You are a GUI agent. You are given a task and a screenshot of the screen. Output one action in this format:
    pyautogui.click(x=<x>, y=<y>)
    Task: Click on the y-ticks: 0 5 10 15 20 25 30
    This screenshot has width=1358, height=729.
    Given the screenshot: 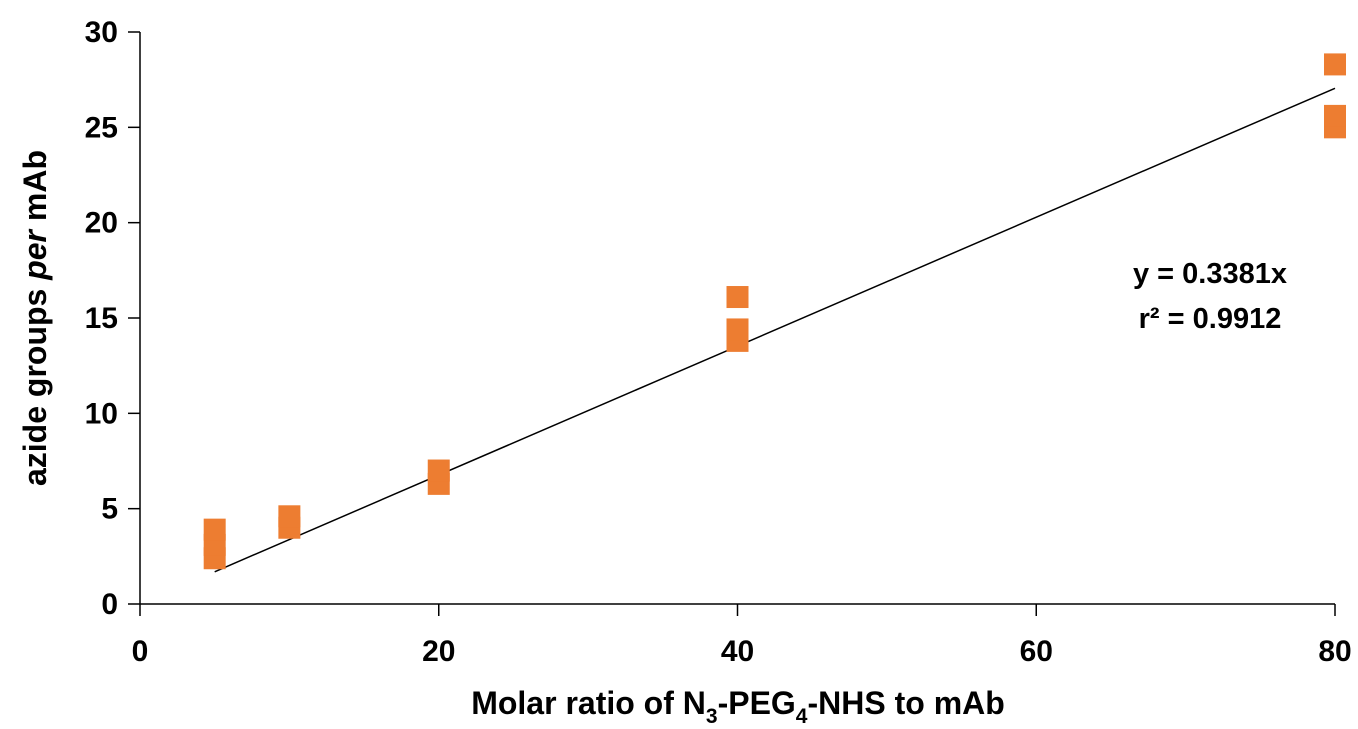 What is the action you would take?
    pyautogui.click(x=112, y=318)
    